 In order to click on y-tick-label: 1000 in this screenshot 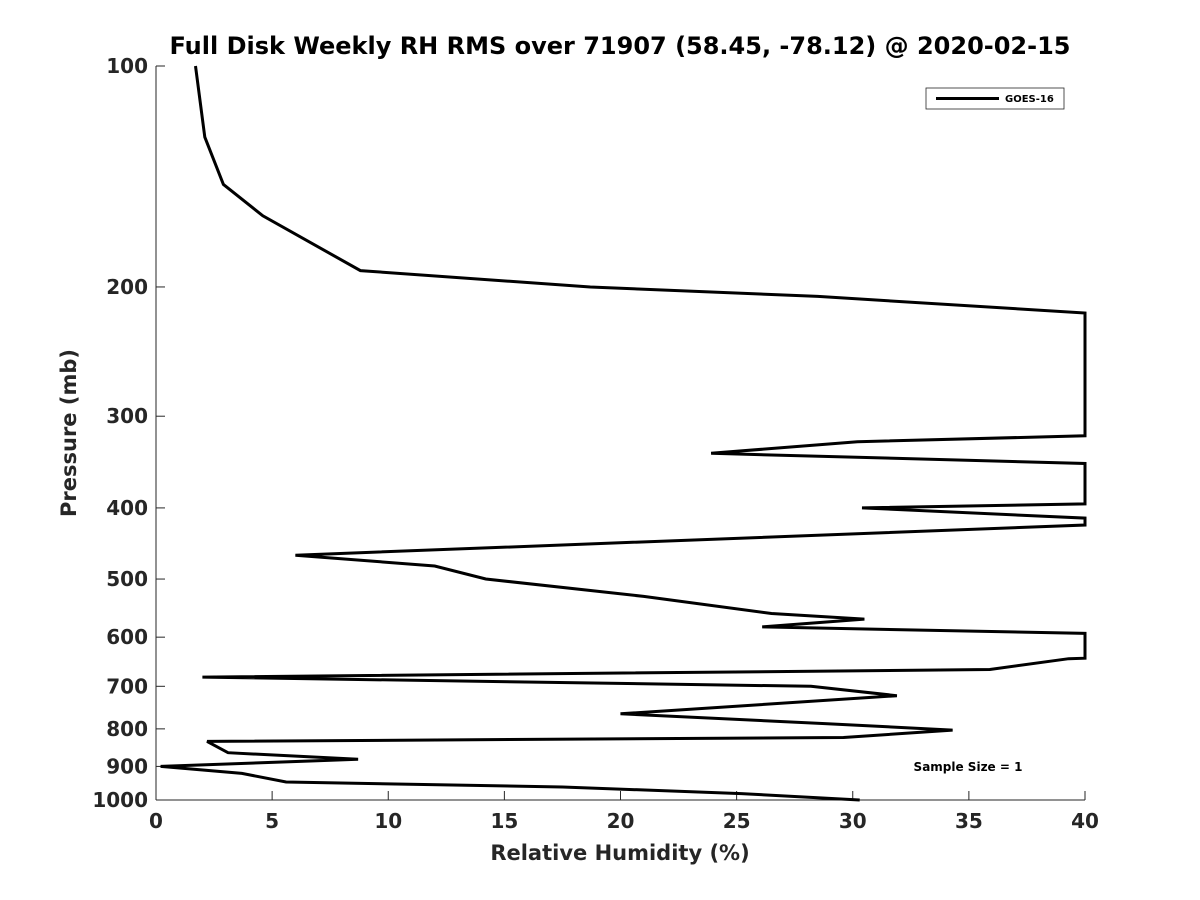, I will do `click(120, 800)`.